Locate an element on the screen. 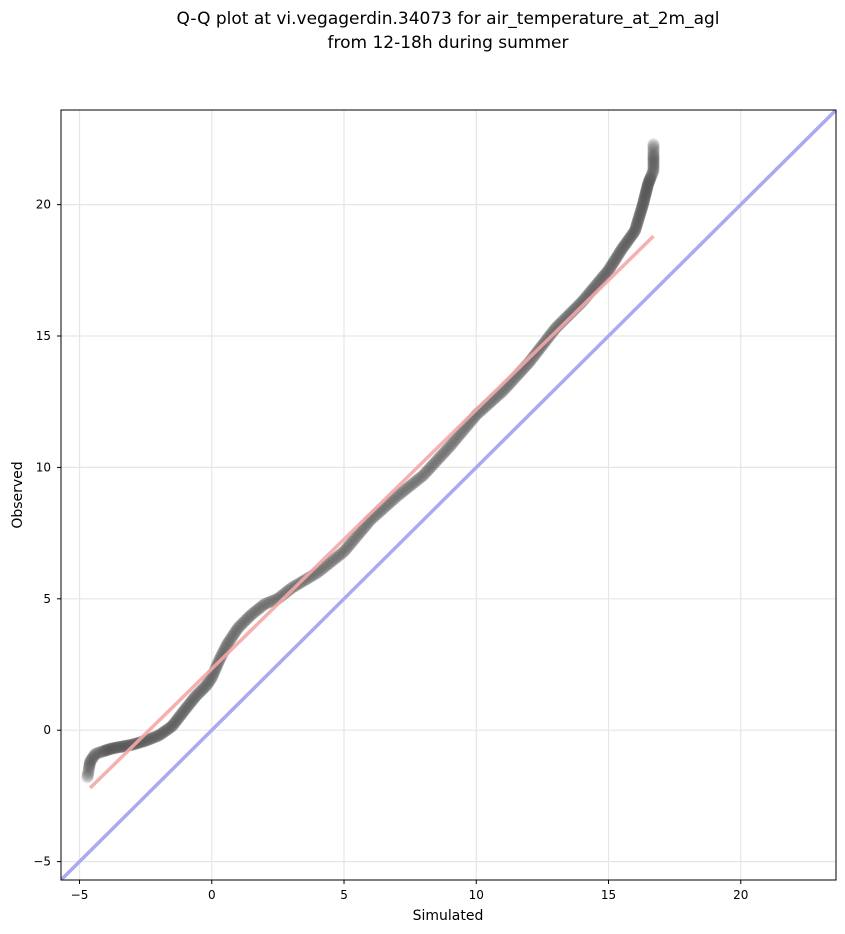 Image resolution: width=845 pixels, height=934 pixels. y-tick-label-1: 0 is located at coordinates (47, 730).